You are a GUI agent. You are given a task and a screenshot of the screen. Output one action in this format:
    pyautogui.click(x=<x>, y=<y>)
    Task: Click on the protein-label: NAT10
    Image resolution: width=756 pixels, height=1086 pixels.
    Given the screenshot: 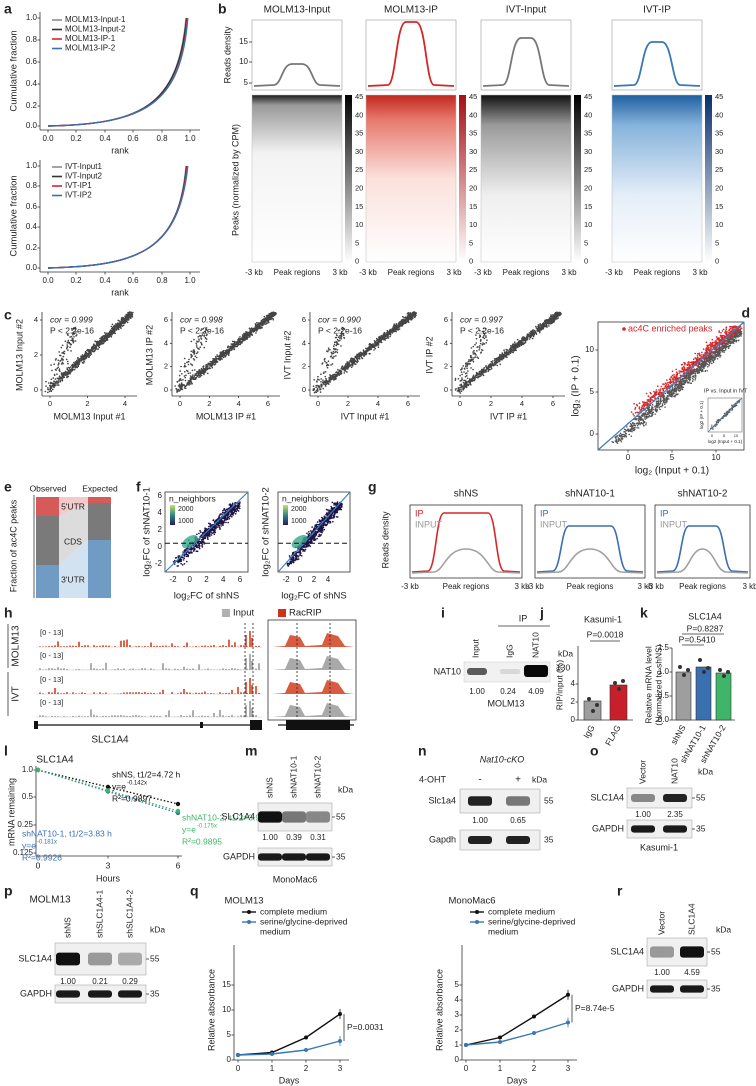 What is the action you would take?
    pyautogui.click(x=447, y=671)
    